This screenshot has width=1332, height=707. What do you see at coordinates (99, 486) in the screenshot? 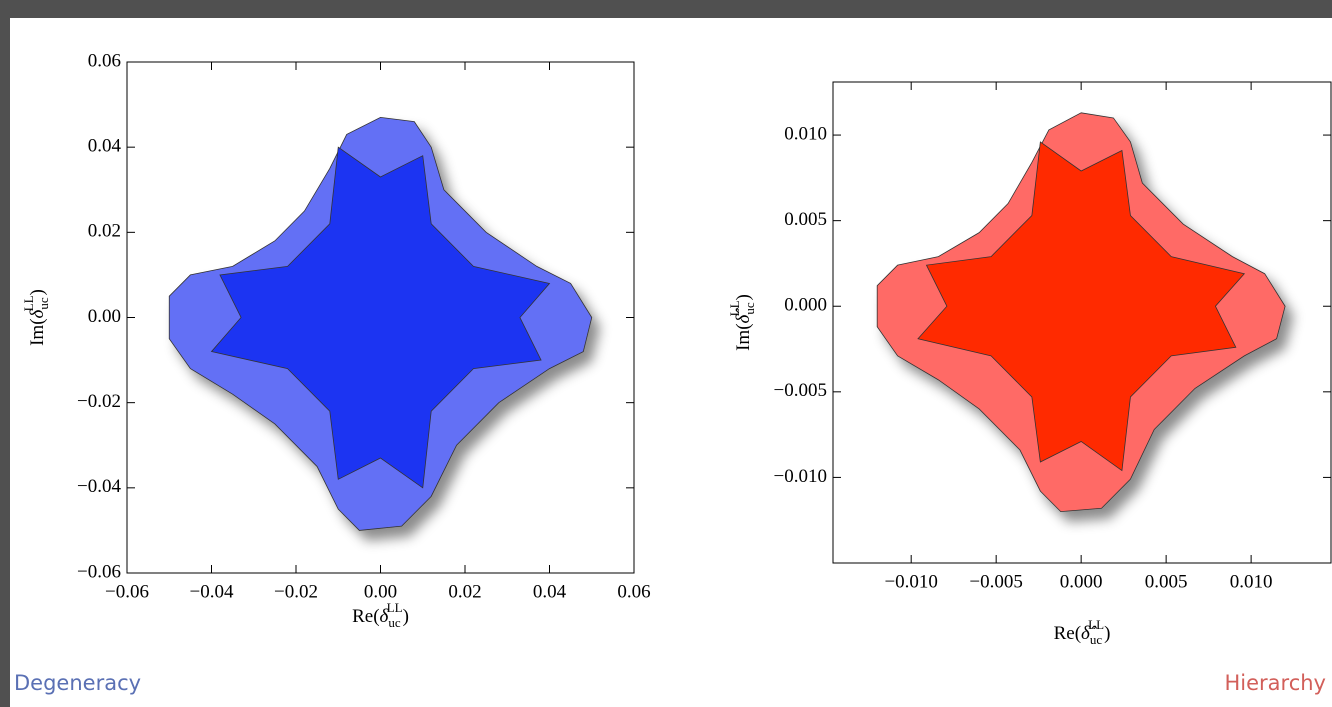
I see `y-tick-label: −0.04` at bounding box center [99, 486].